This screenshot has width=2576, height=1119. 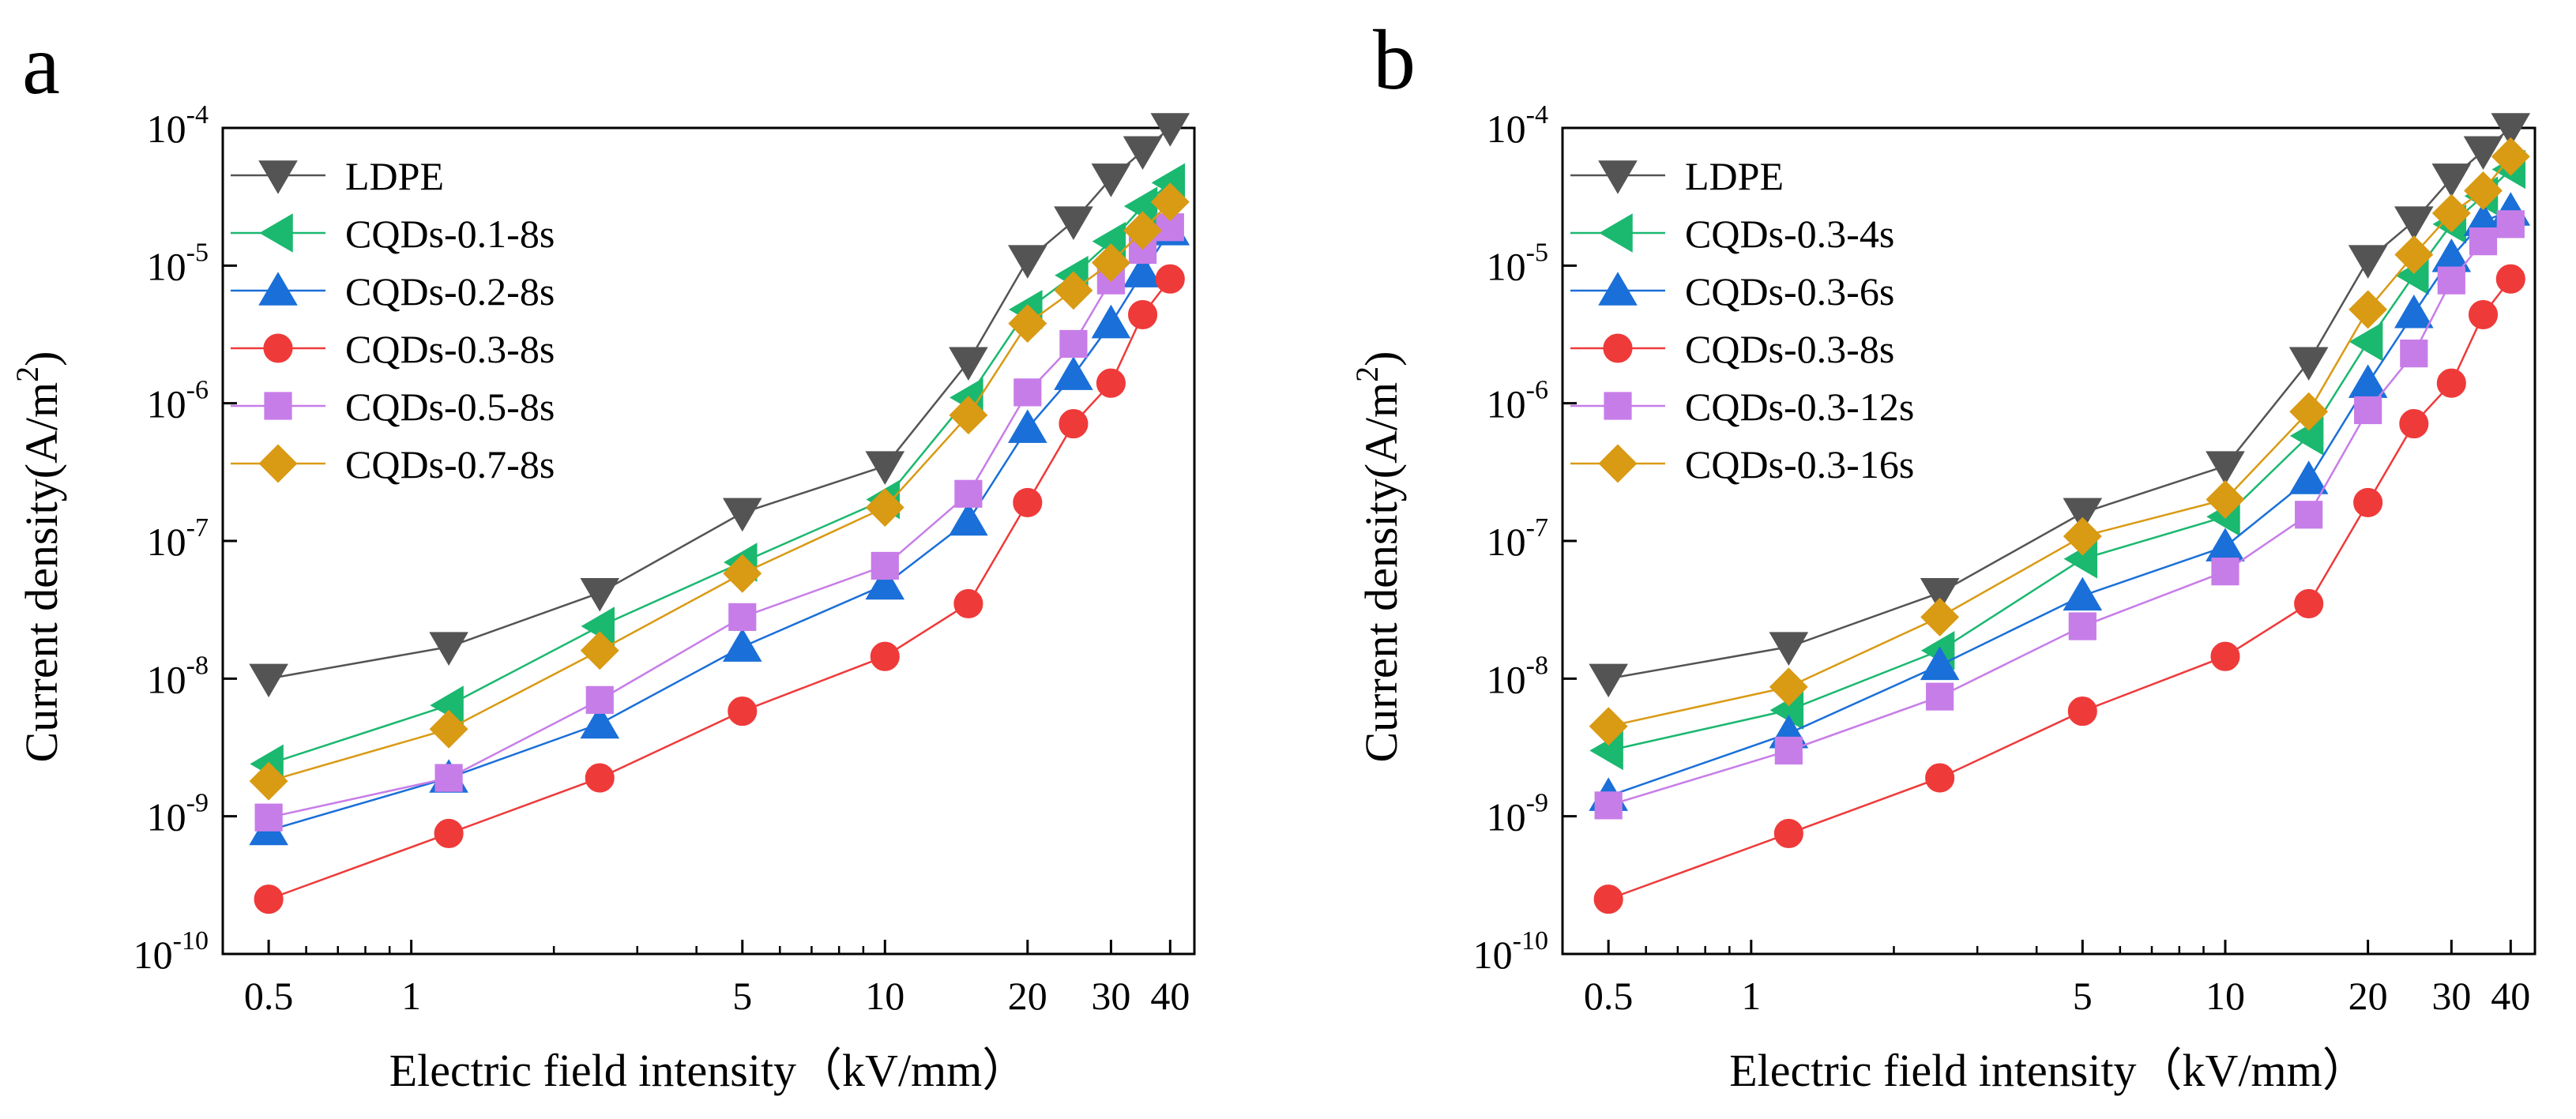 What do you see at coordinates (1742, 464) in the screenshot?
I see `legend-entry: CQDs-0.3-16s` at bounding box center [1742, 464].